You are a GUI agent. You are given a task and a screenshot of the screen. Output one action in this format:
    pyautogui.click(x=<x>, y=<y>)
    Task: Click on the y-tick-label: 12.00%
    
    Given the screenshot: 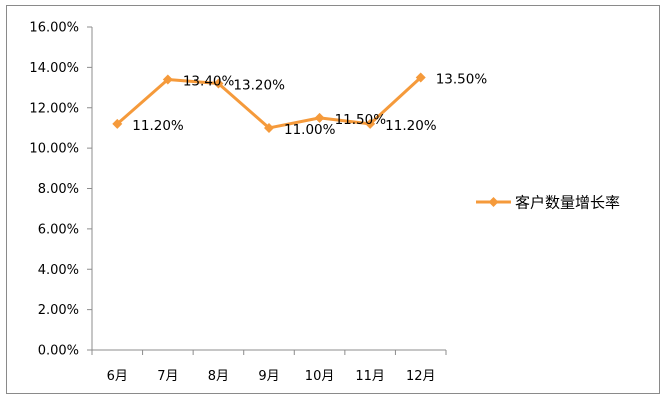 What is the action you would take?
    pyautogui.click(x=54, y=108)
    